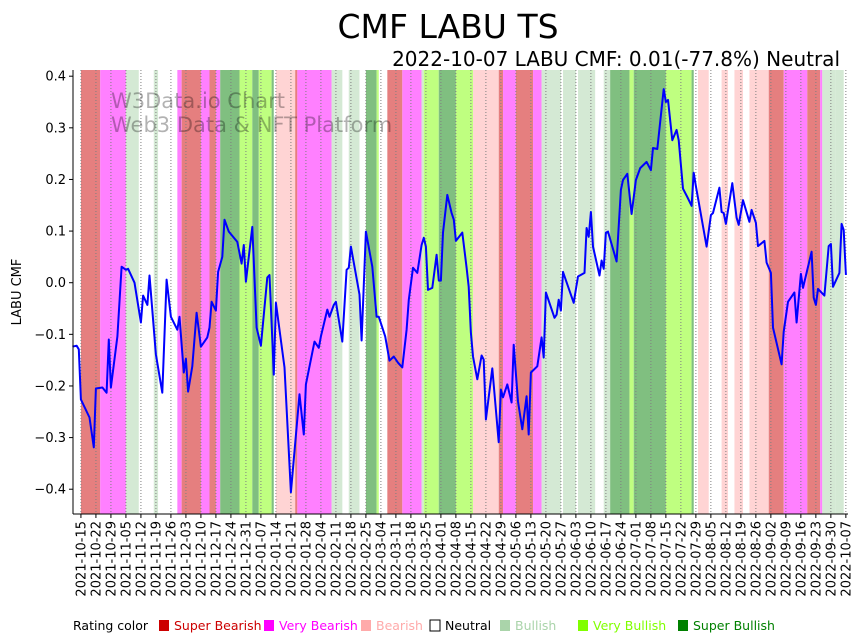 The height and width of the screenshot is (641, 864). Describe the element at coordinates (546, 559) in the screenshot. I see `x-tick-label: 2022-05-20` at that location.